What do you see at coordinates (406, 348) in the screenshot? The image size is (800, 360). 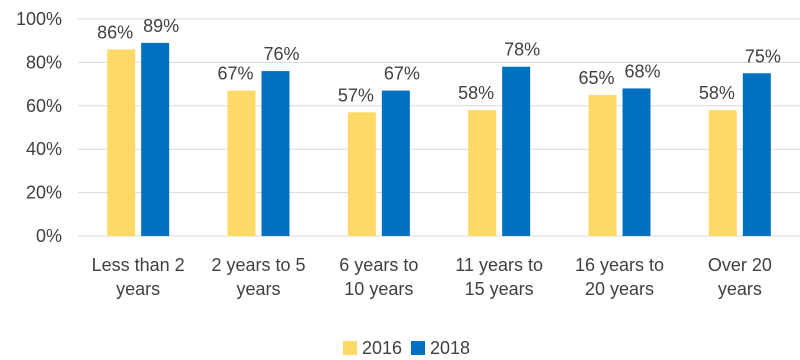 I see `legend: 2016 2018` at bounding box center [406, 348].